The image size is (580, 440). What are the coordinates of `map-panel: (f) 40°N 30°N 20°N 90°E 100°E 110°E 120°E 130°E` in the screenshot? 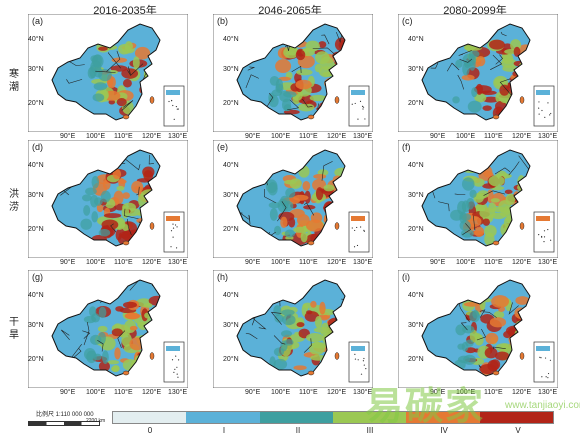 It's located at (478, 203).